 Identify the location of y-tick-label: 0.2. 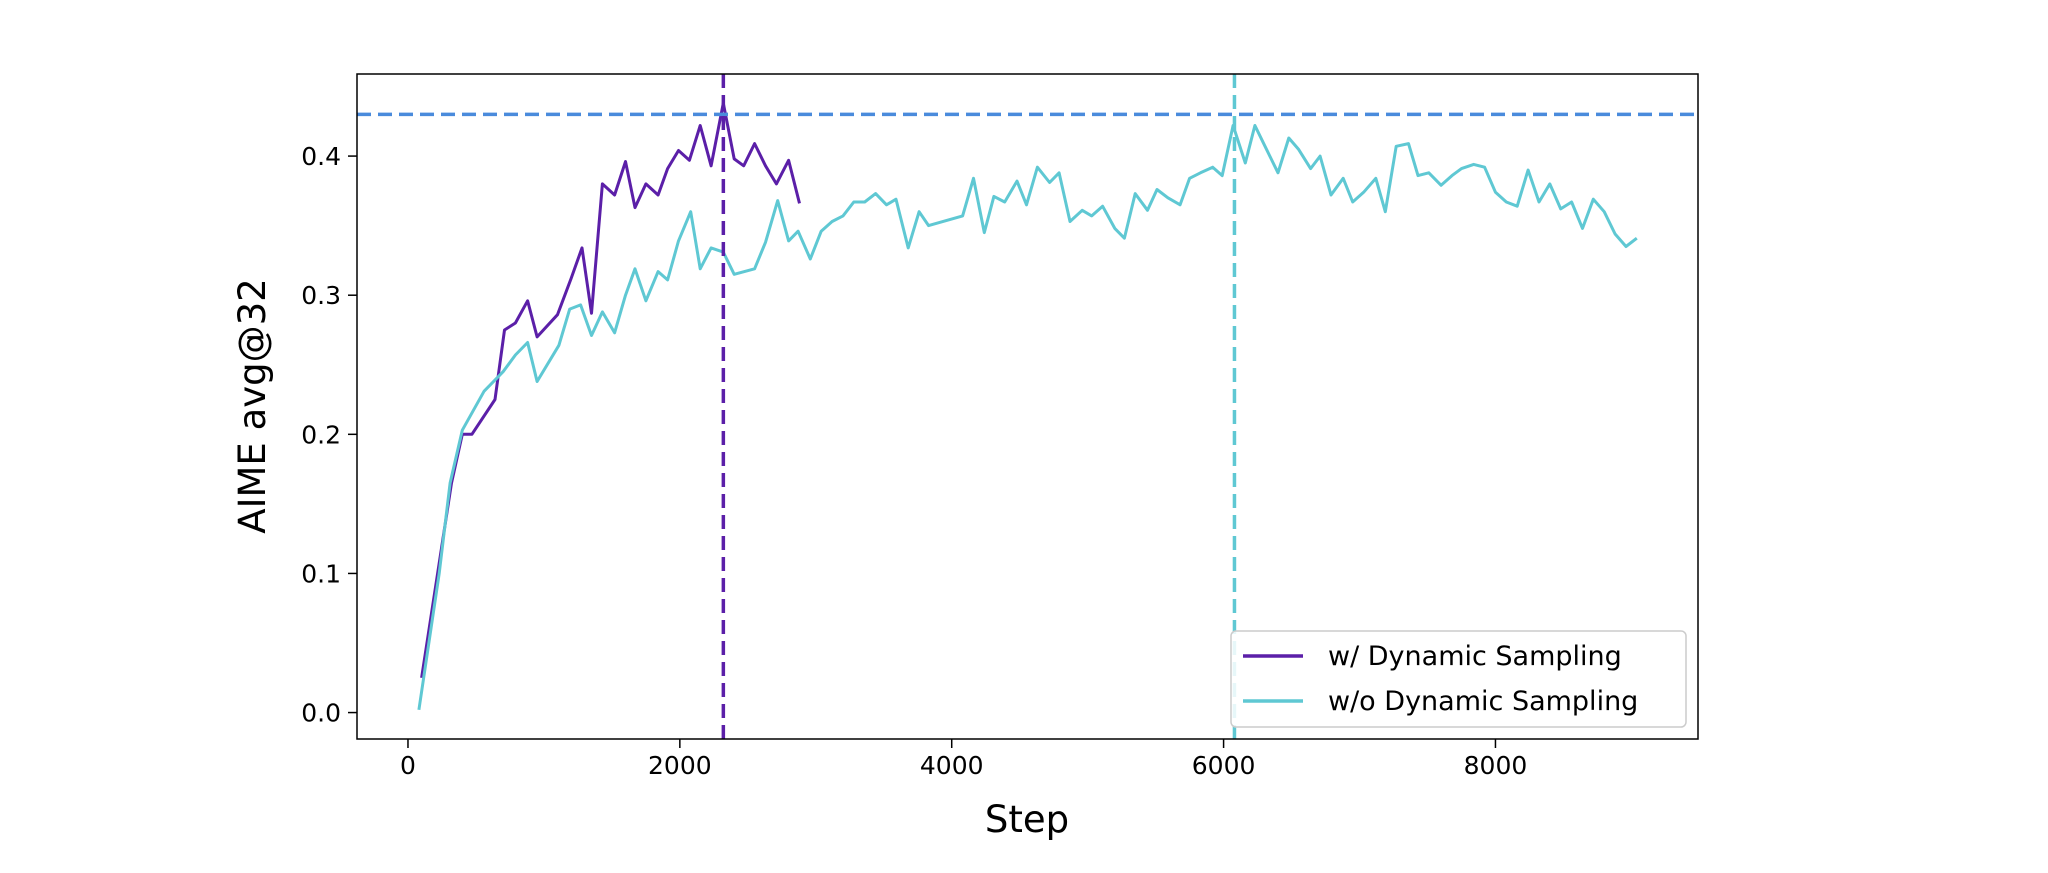
(321, 434).